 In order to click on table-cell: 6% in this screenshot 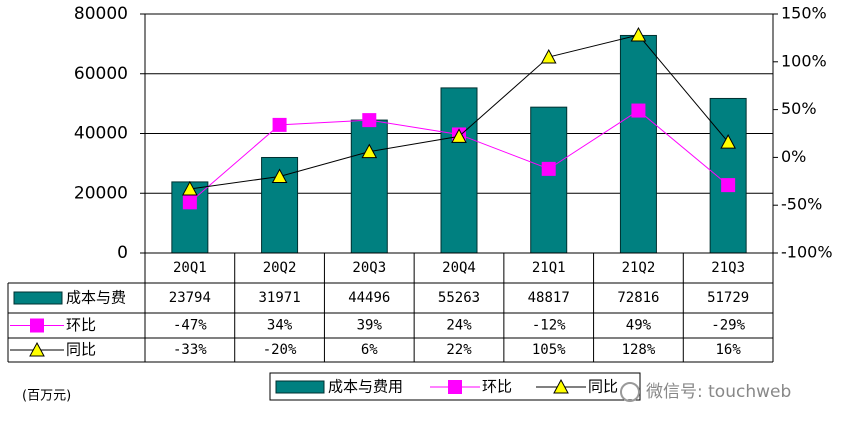, I will do `click(369, 350)`.